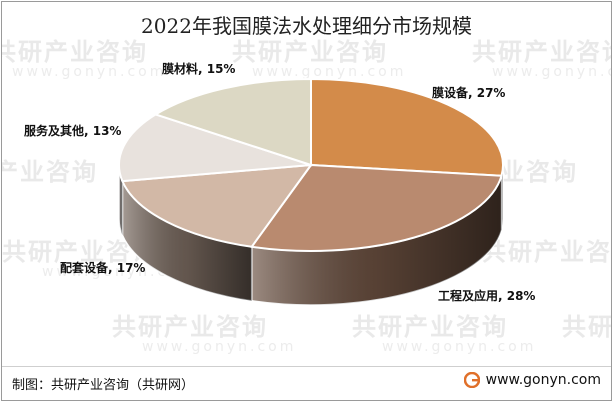 The image size is (615, 404). I want to click on chart-title: 2022年我国膜法水处理细分市场规模, so click(306, 26).